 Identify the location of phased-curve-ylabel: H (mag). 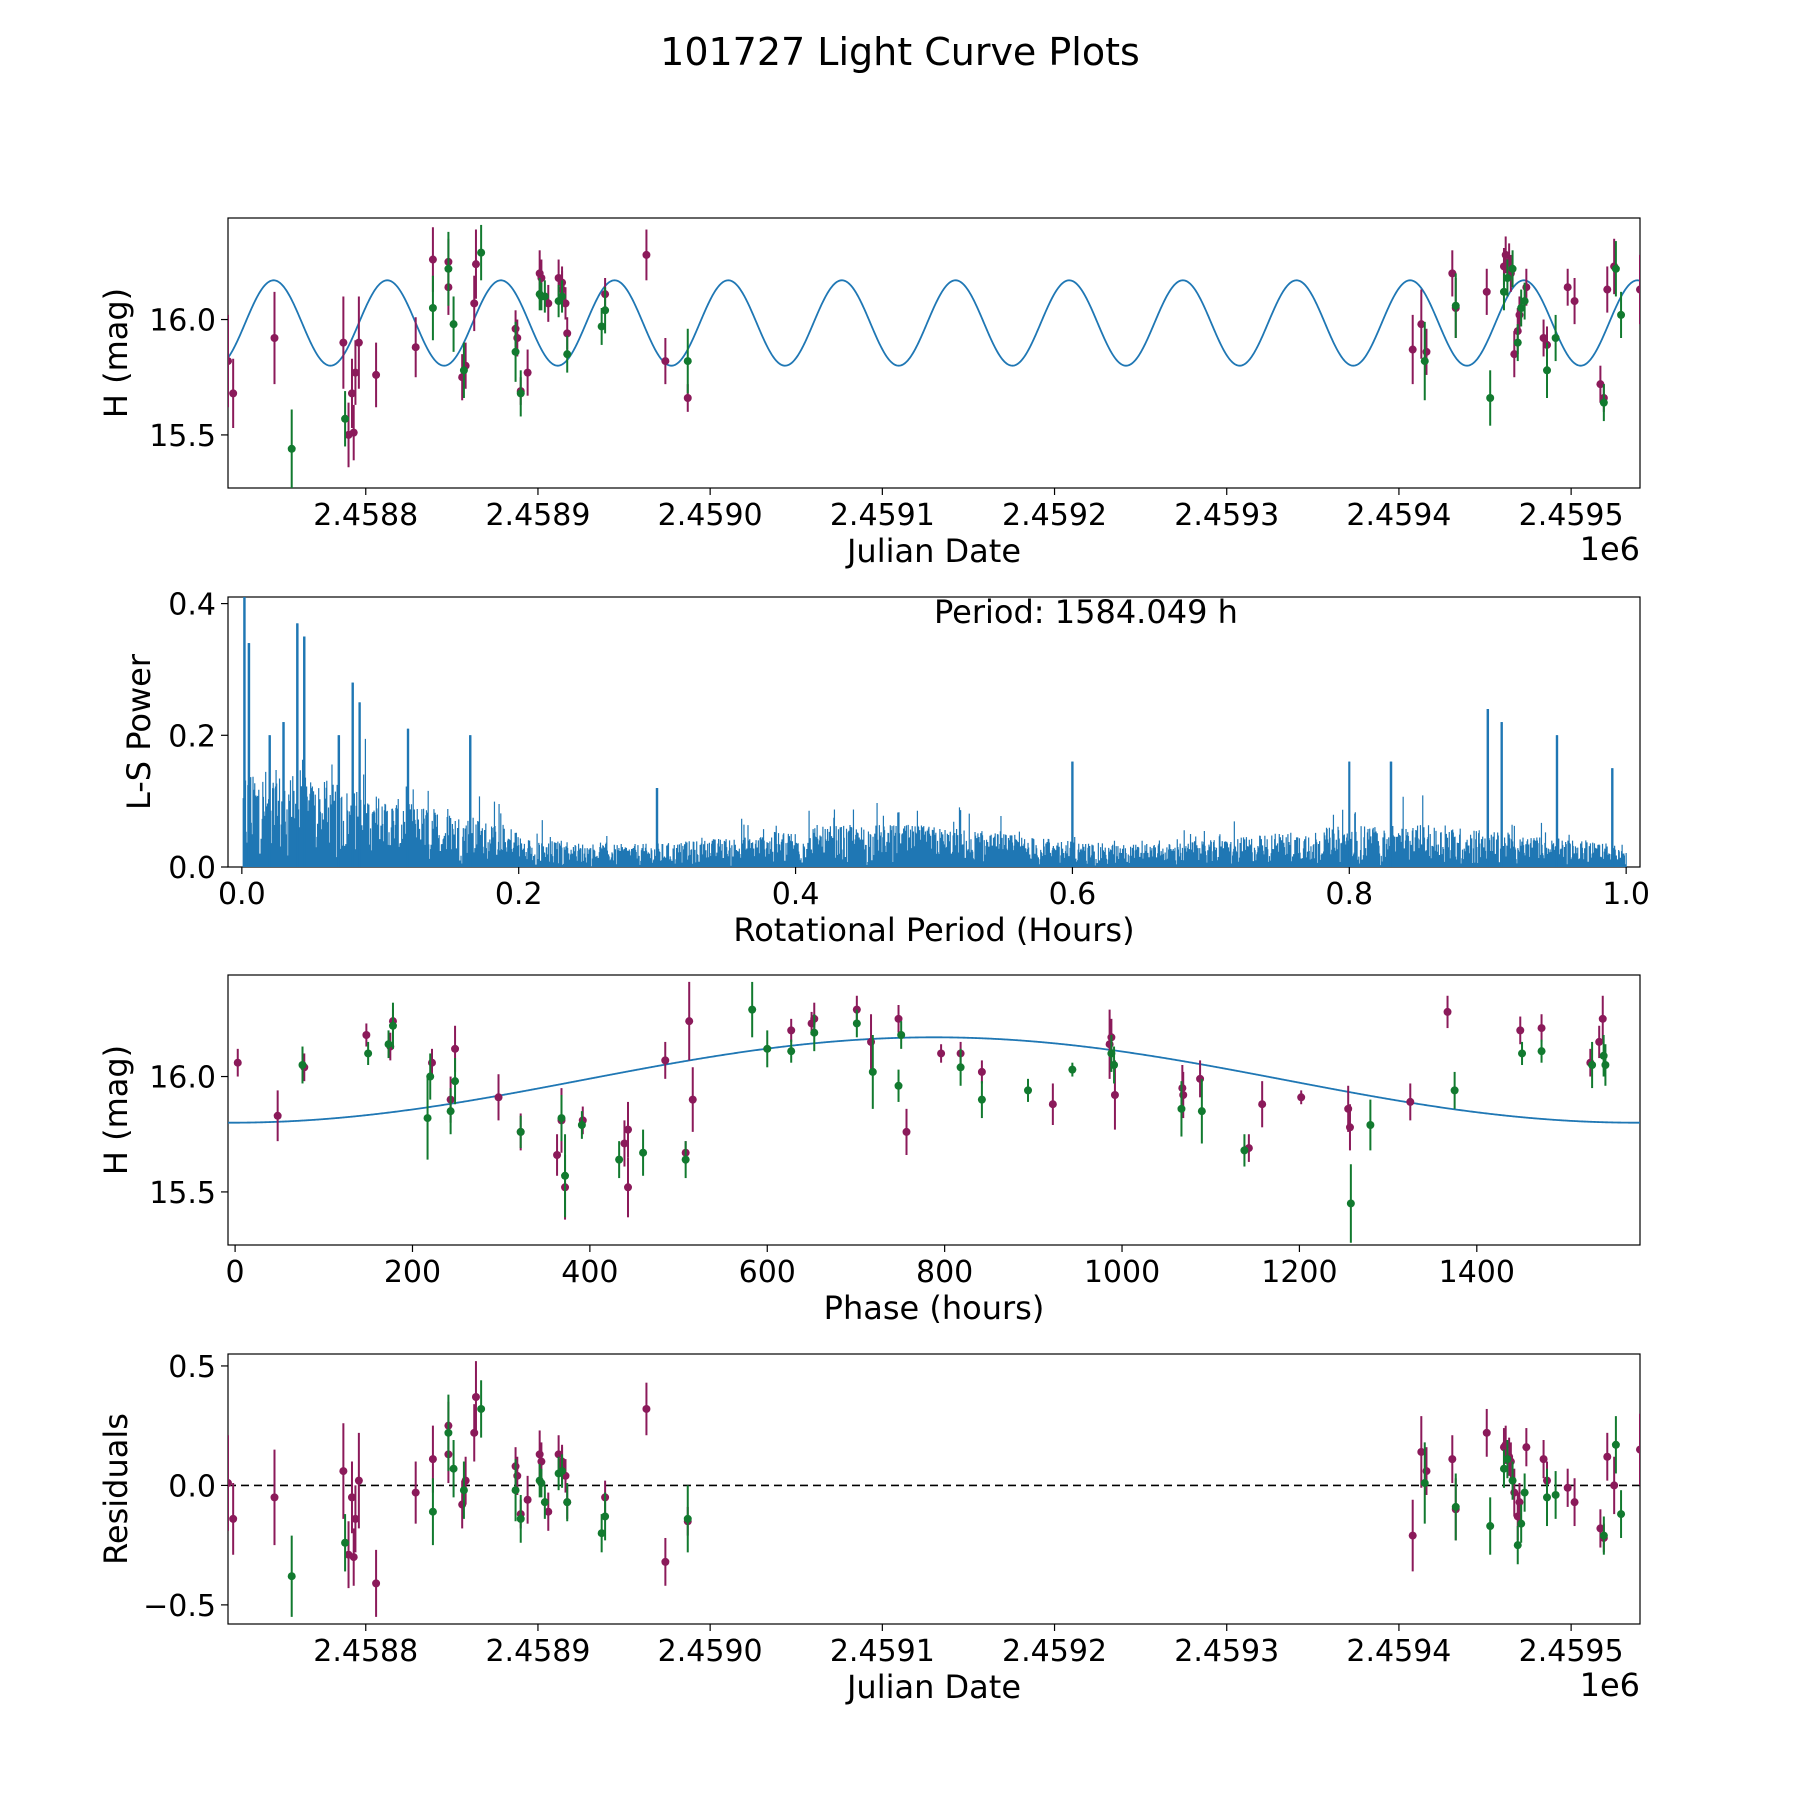
(116, 1110).